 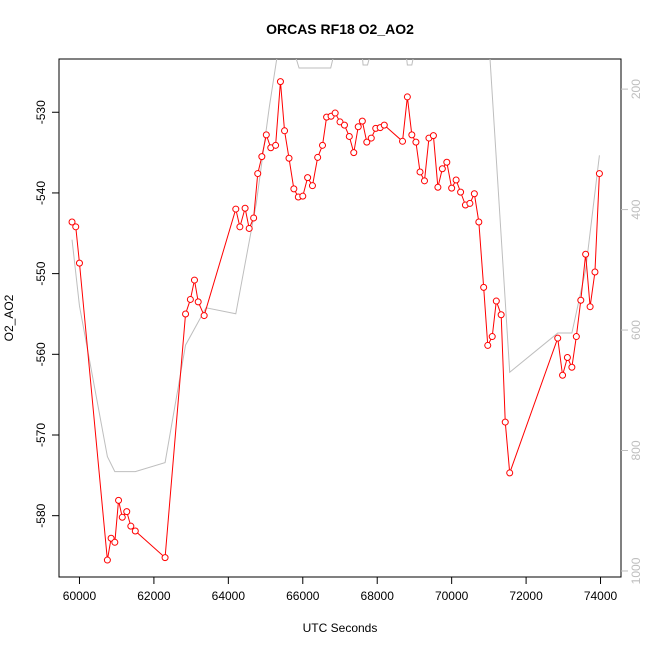 I want to click on x-tick-label: 74000, so click(x=601, y=596).